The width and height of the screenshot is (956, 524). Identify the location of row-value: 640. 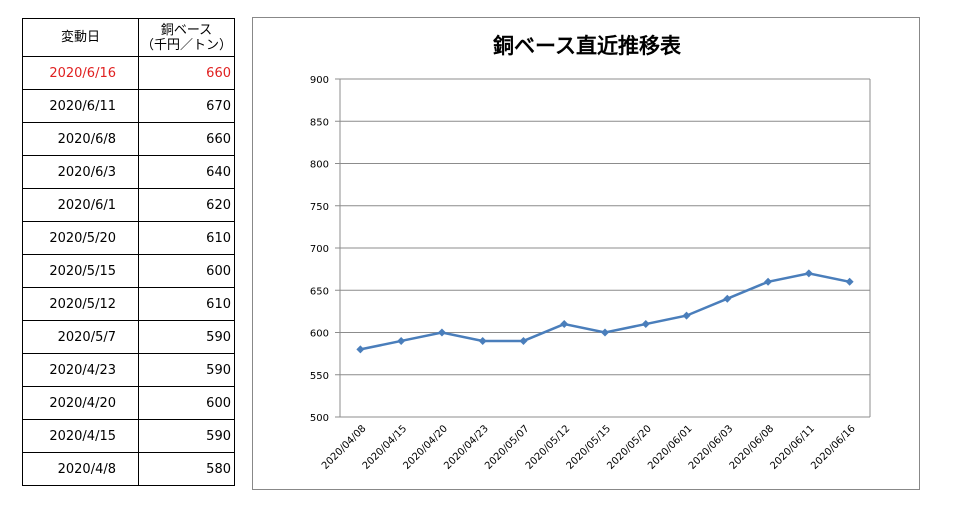
(186, 172).